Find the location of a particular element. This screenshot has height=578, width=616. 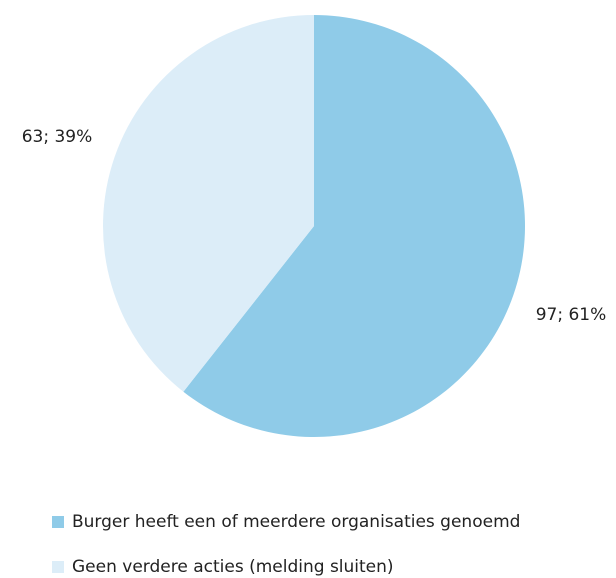

legend-label: Geen verdere acties (melding sluiten) is located at coordinates (233, 567).